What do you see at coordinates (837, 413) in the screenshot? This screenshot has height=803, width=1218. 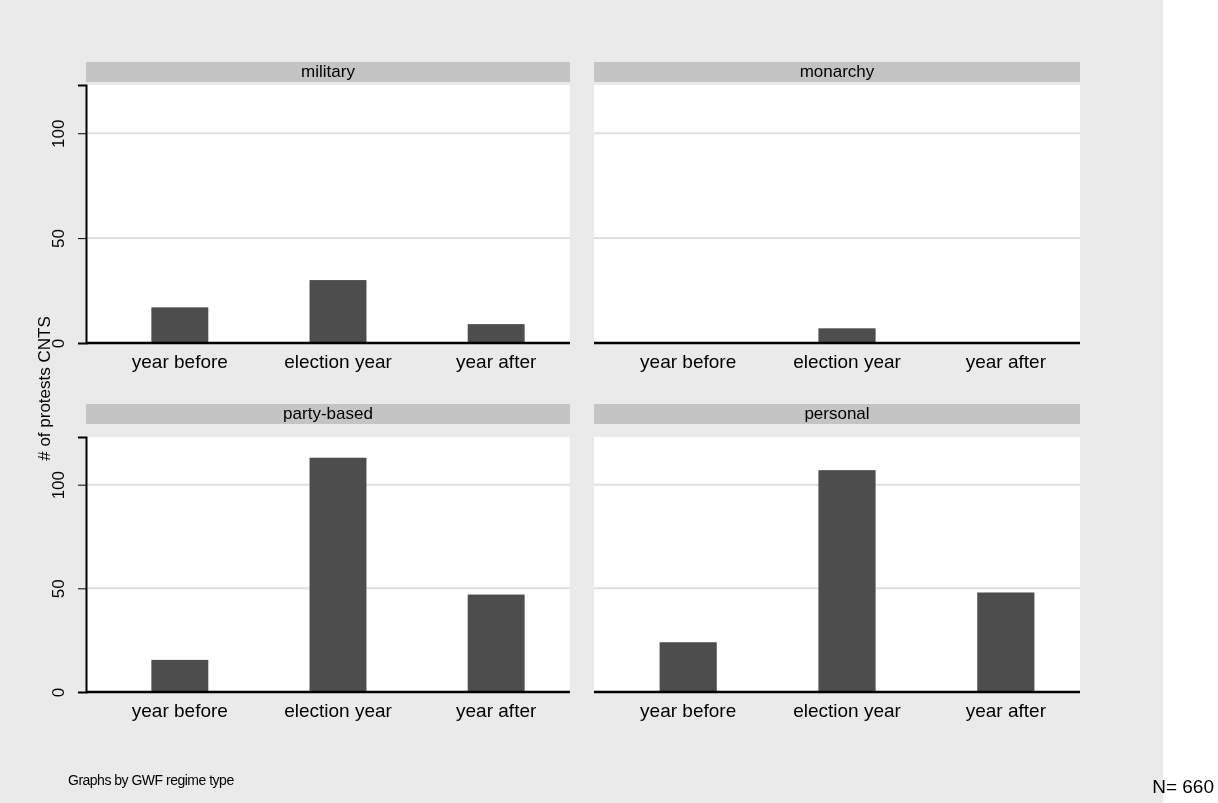 I see `chart-title: personal` at bounding box center [837, 413].